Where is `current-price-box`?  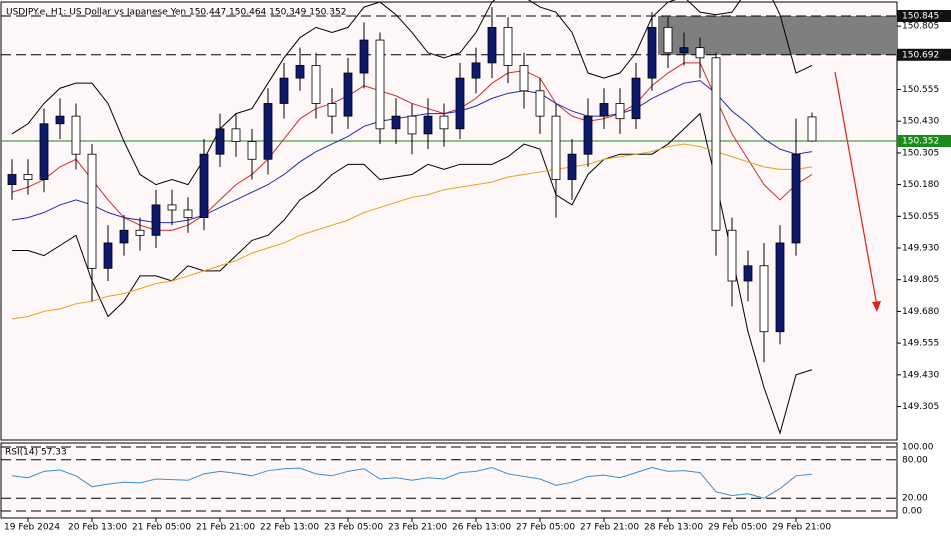 current-price-box is located at coordinates (924, 141).